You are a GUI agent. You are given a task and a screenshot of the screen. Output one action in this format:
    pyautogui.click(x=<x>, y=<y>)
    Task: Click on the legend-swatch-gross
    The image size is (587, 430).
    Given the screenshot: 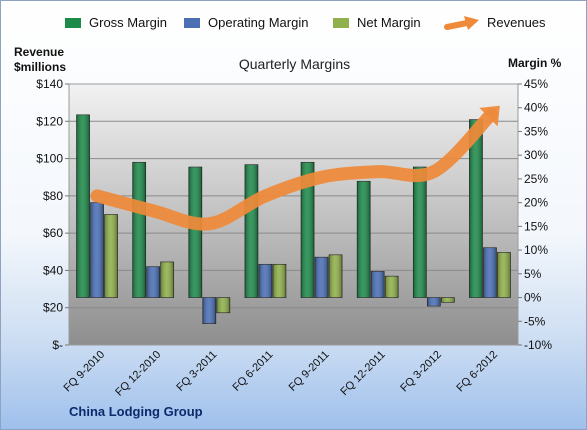 What is the action you would take?
    pyautogui.click(x=73, y=23)
    